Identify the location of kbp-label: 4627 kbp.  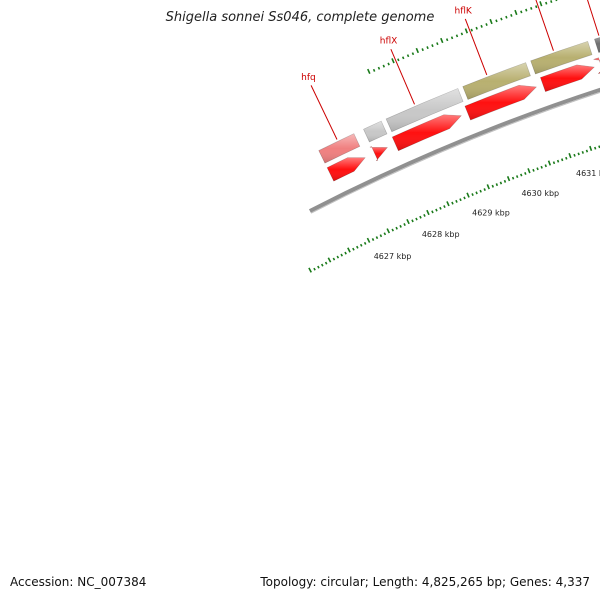
(393, 256).